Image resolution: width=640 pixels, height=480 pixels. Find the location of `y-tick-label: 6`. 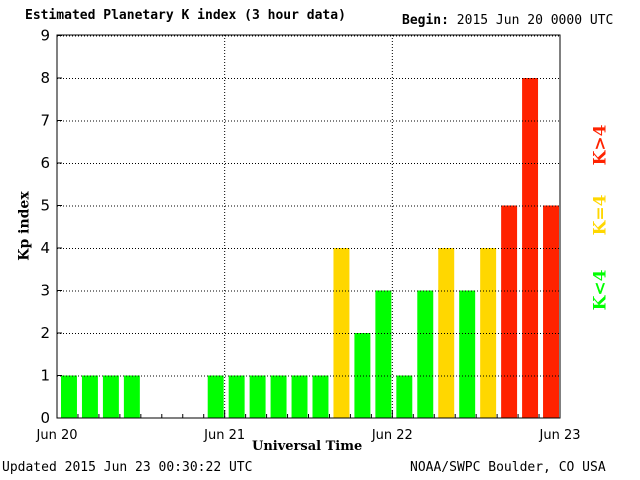

y-tick-label: 6 is located at coordinates (45, 163).